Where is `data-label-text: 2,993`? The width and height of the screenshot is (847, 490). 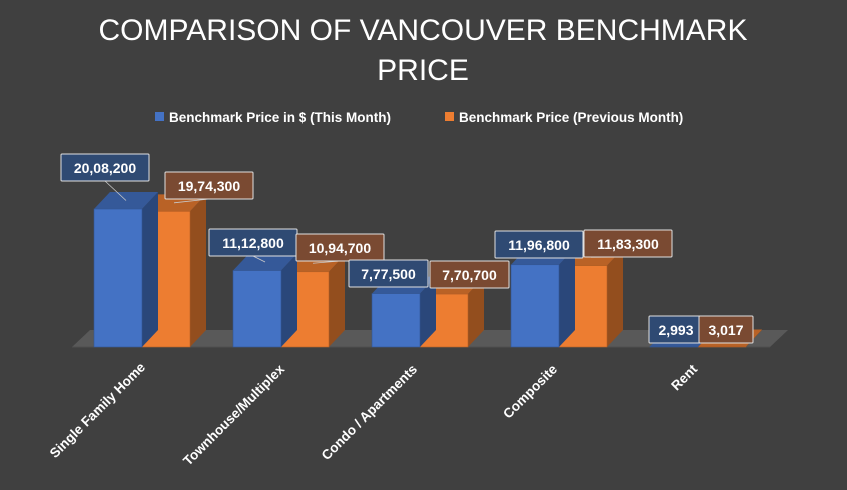
data-label-text: 2,993 is located at coordinates (675, 330).